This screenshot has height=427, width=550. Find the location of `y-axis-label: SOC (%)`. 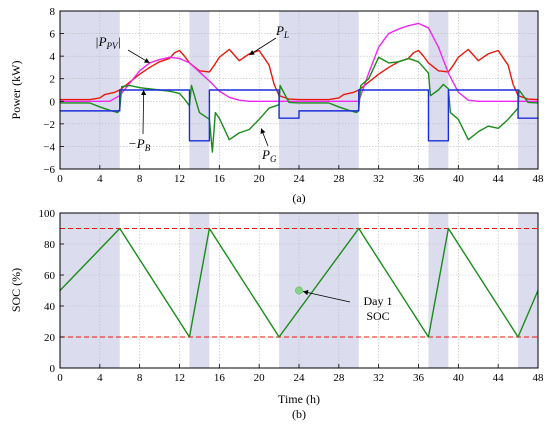

y-axis-label: SOC (%) is located at coordinates (16, 290).